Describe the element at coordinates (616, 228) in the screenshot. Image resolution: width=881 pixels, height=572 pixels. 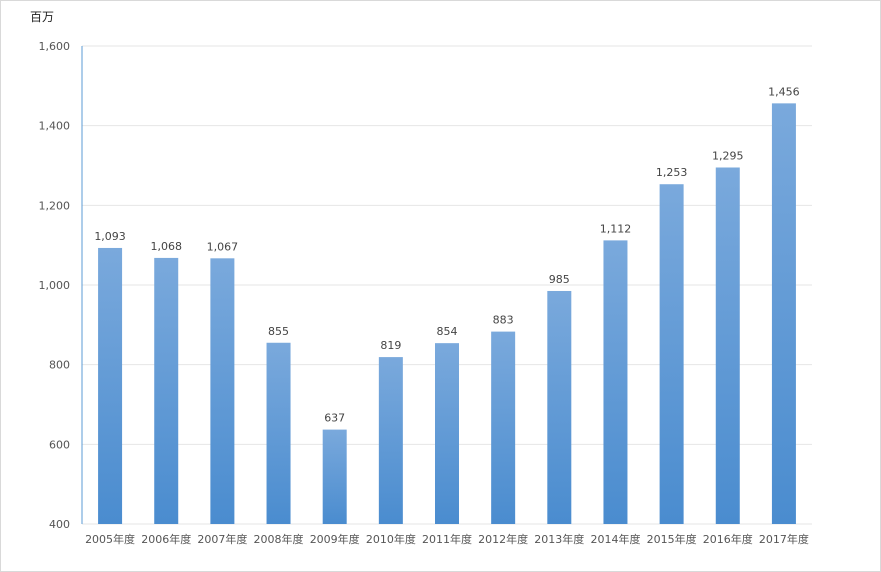
I see `data-label: 1,112` at that location.